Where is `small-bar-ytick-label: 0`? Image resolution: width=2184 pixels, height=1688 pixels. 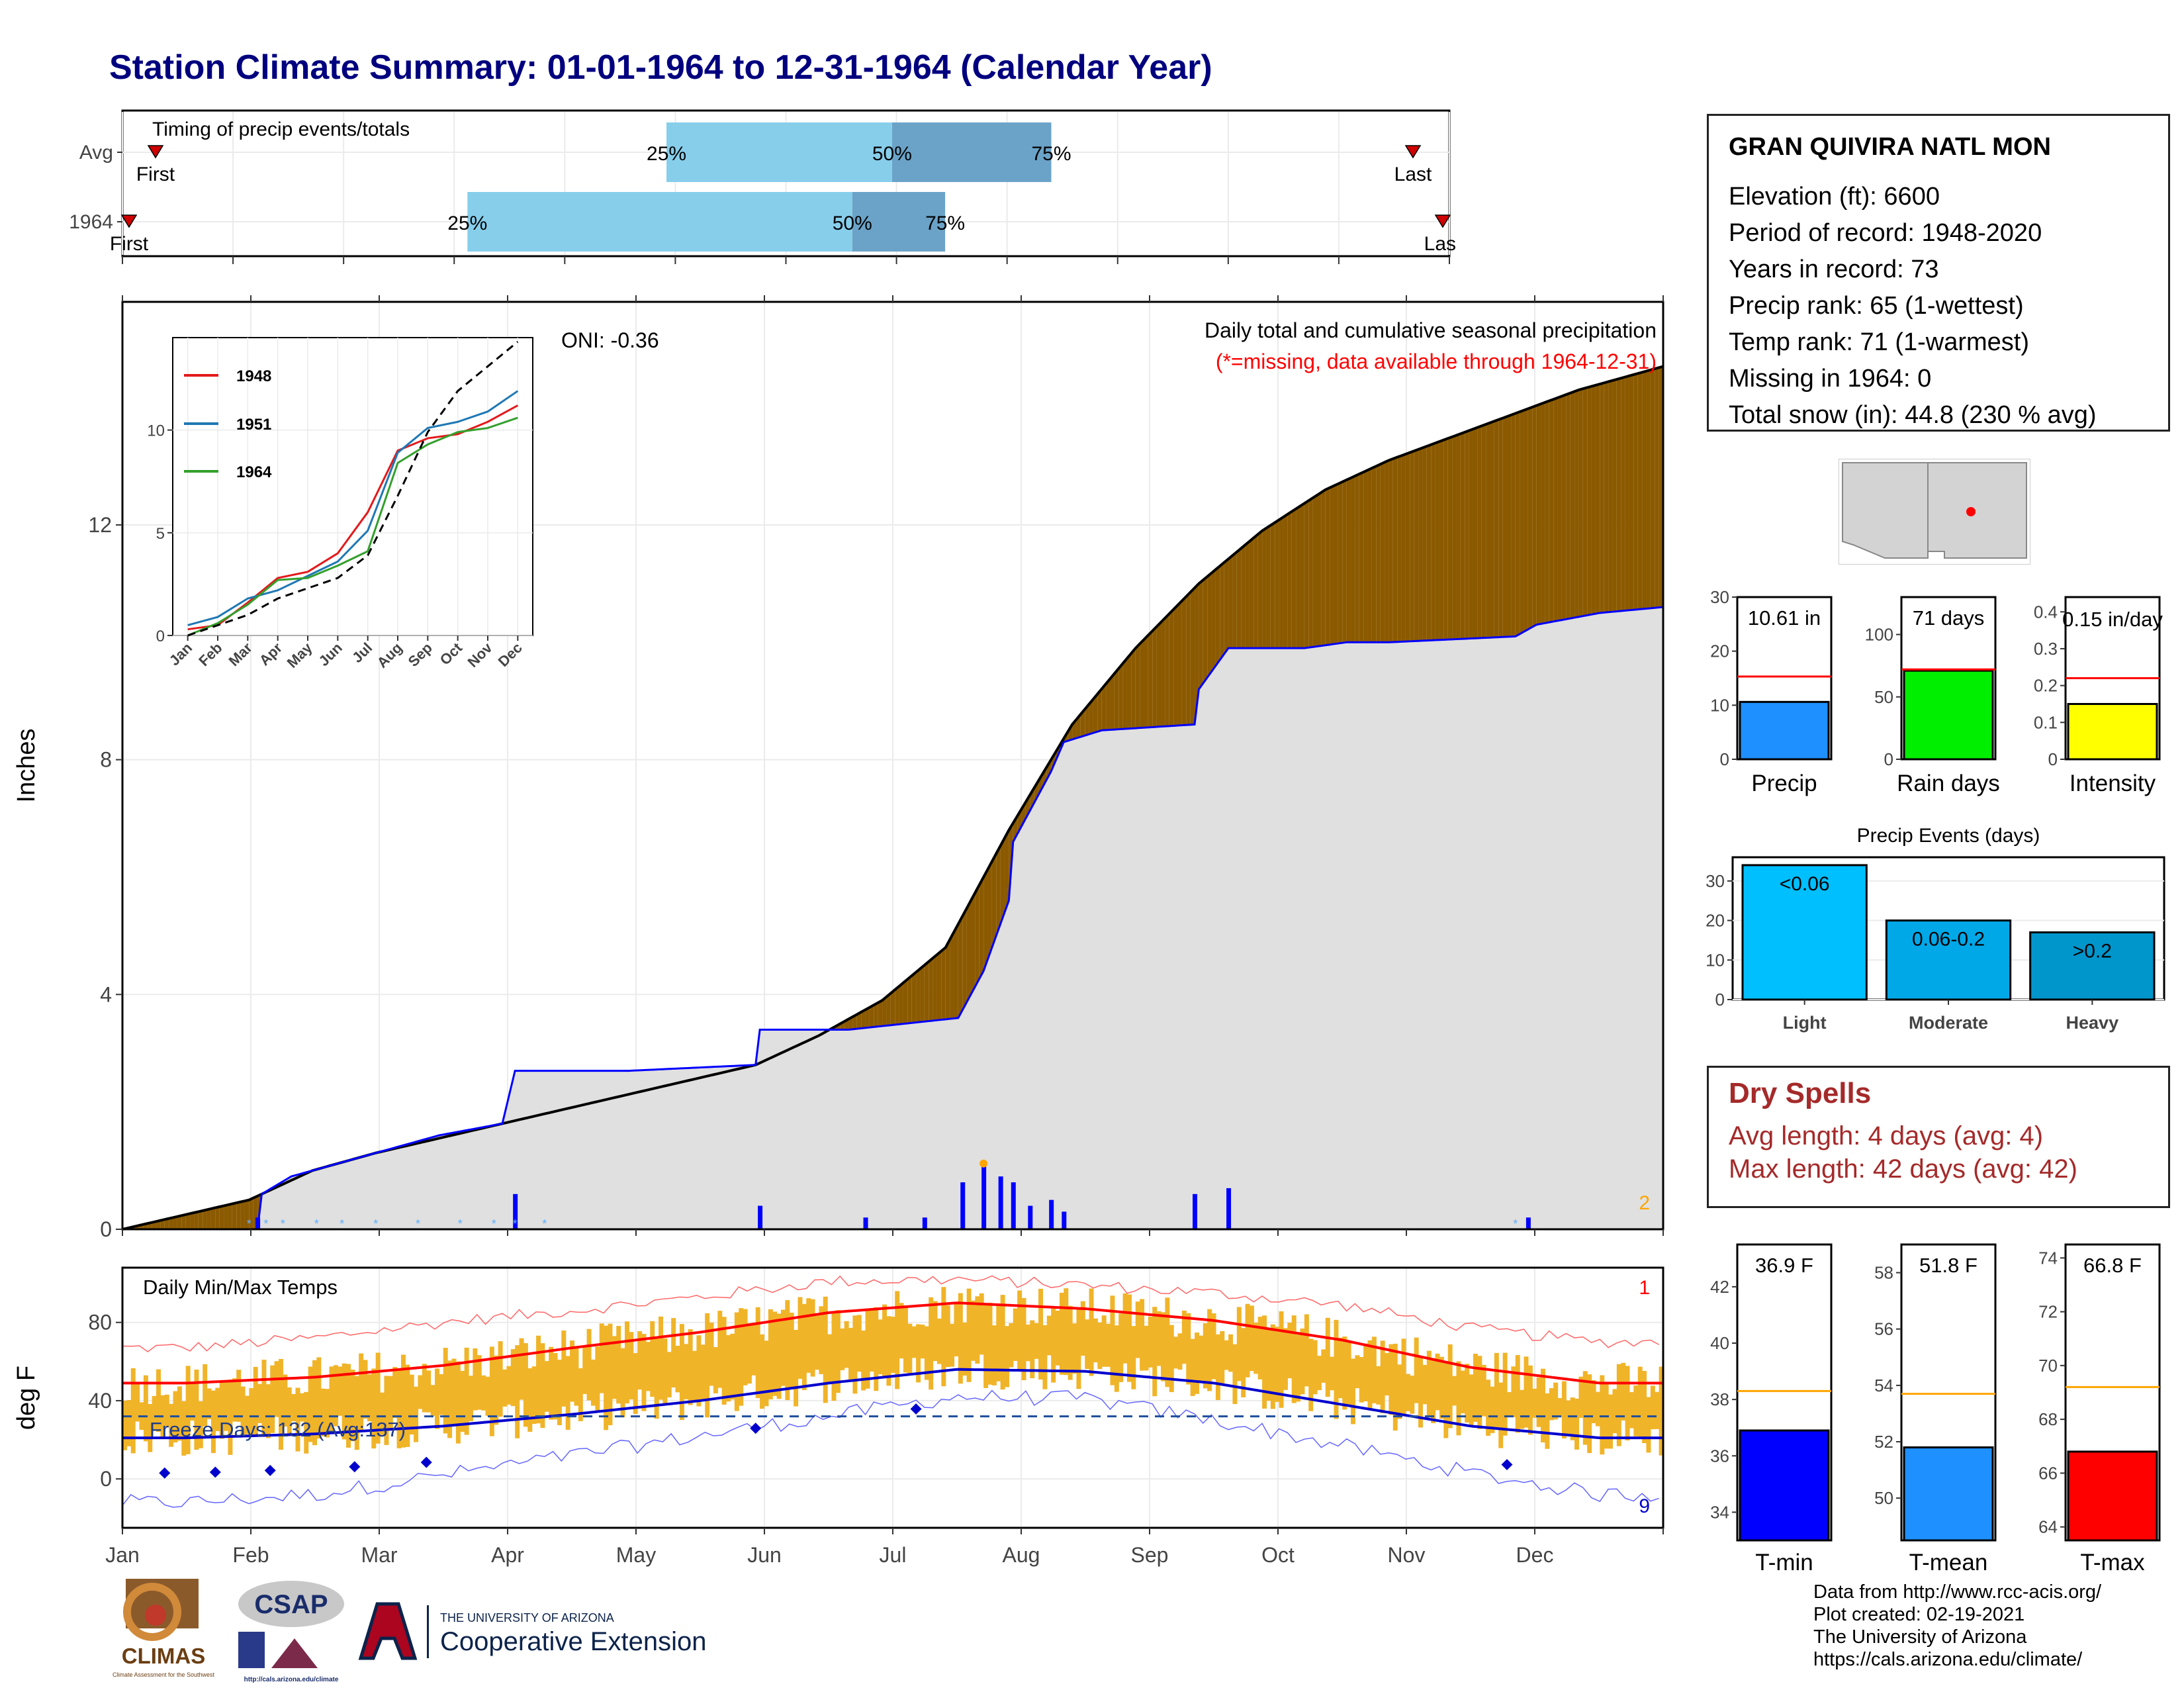 small-bar-ytick-label: 0 is located at coordinates (1888, 759).